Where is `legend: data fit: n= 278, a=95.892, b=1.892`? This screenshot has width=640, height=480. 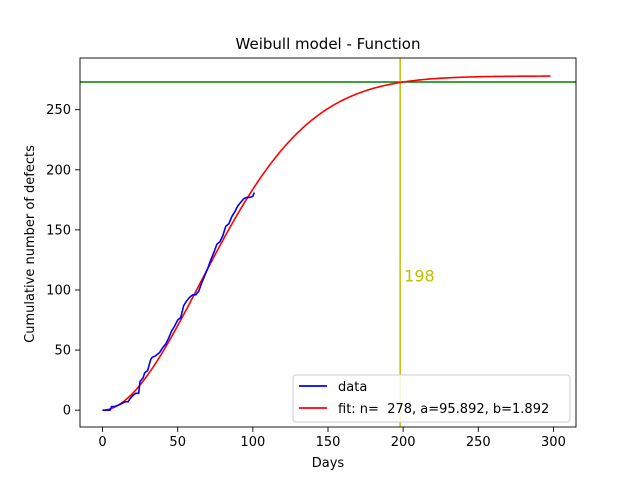
legend: data fit: n= 278, a=95.892, b=1.892 is located at coordinates (431, 398).